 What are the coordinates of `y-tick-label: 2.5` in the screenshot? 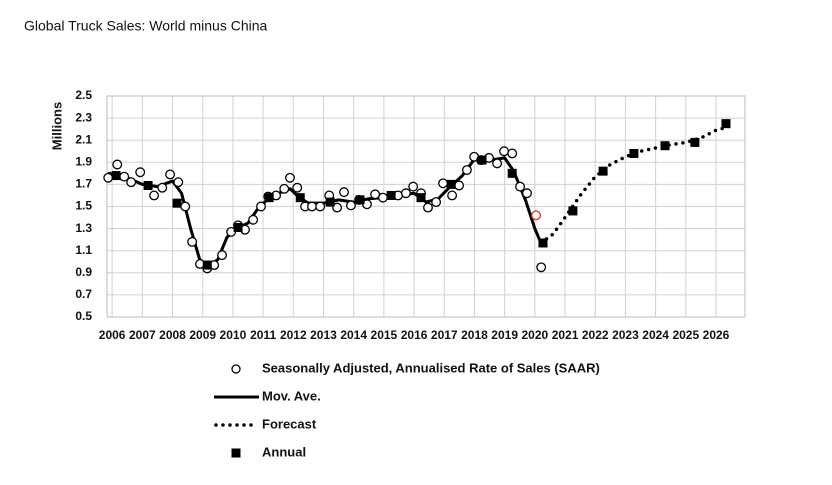 It's located at (83, 95).